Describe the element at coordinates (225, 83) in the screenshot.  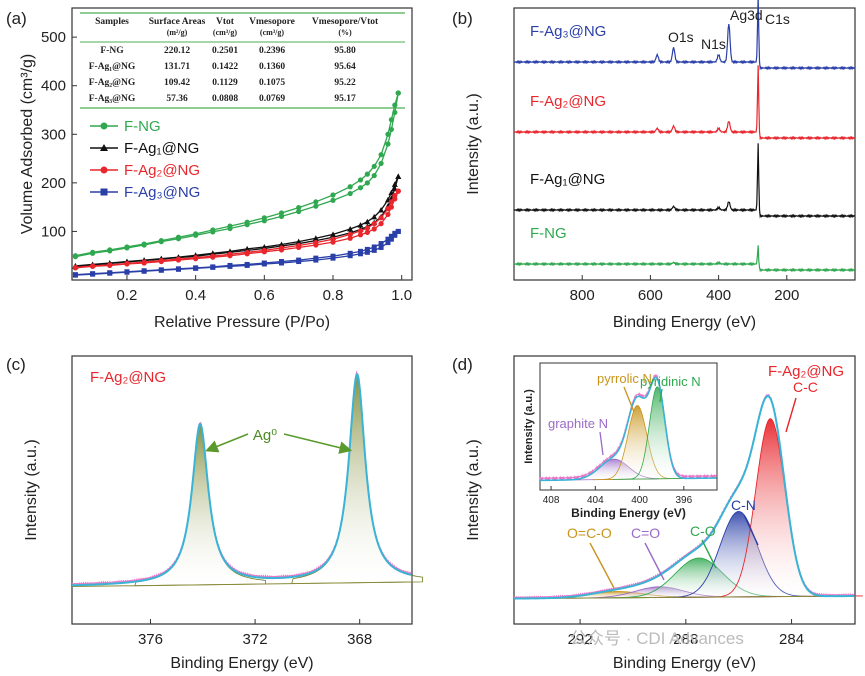
I see `table-cell-2-2: 0.1129` at that location.